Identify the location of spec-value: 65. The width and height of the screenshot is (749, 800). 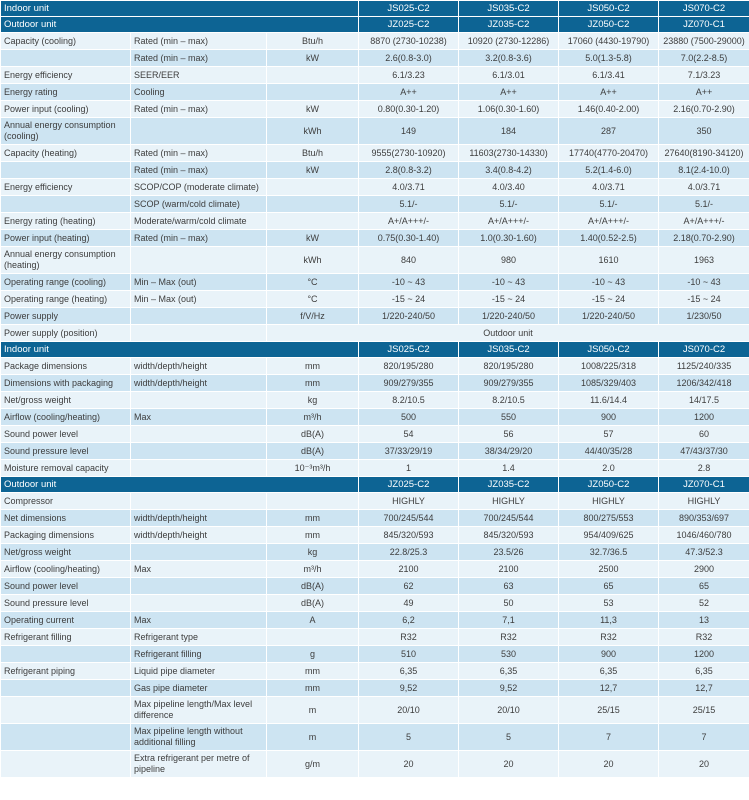
(609, 586).